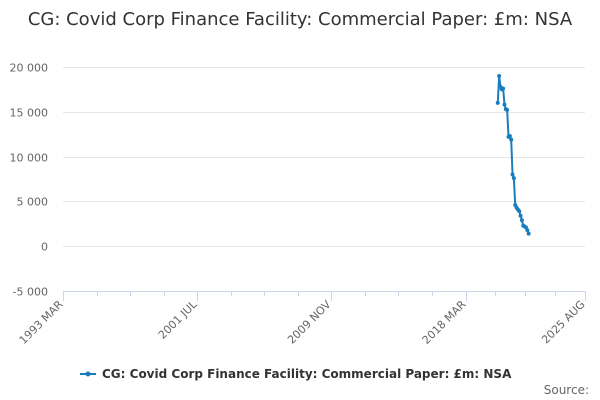  What do you see at coordinates (88, 374) in the screenshot?
I see `legend-point-marker` at bounding box center [88, 374].